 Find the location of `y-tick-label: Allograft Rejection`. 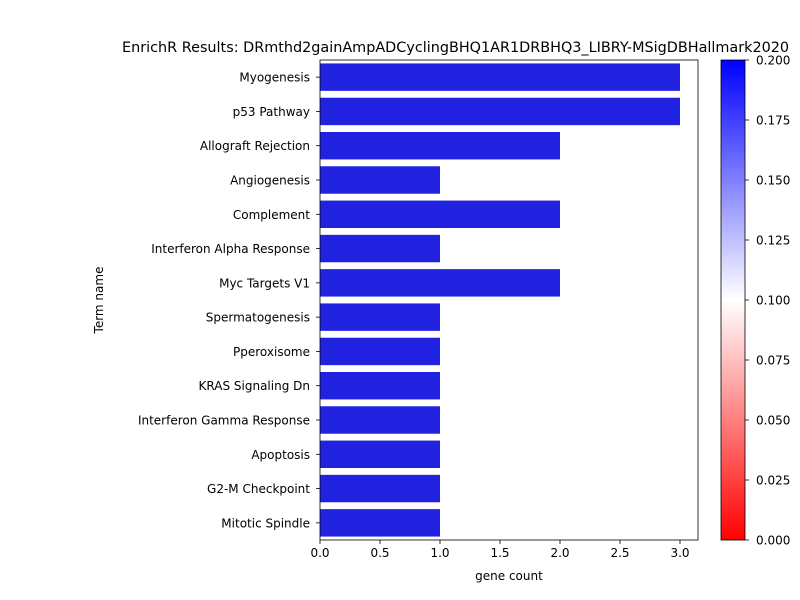

y-tick-label: Allograft Rejection is located at coordinates (255, 146).